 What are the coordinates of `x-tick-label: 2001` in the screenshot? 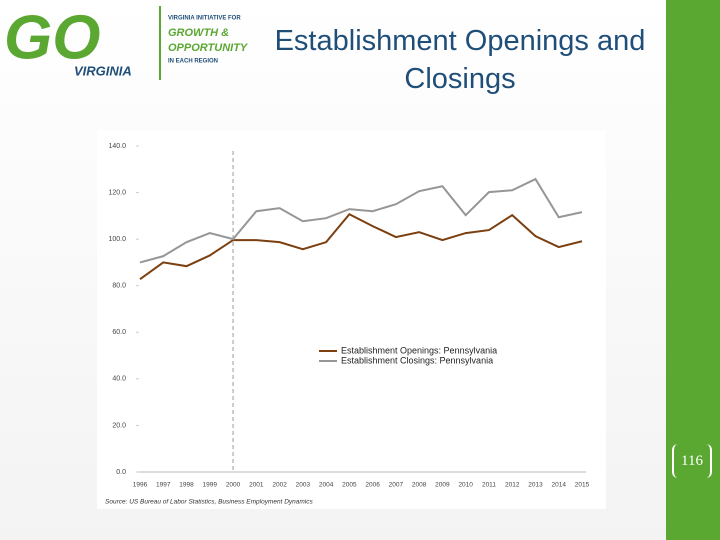 It's located at (256, 485).